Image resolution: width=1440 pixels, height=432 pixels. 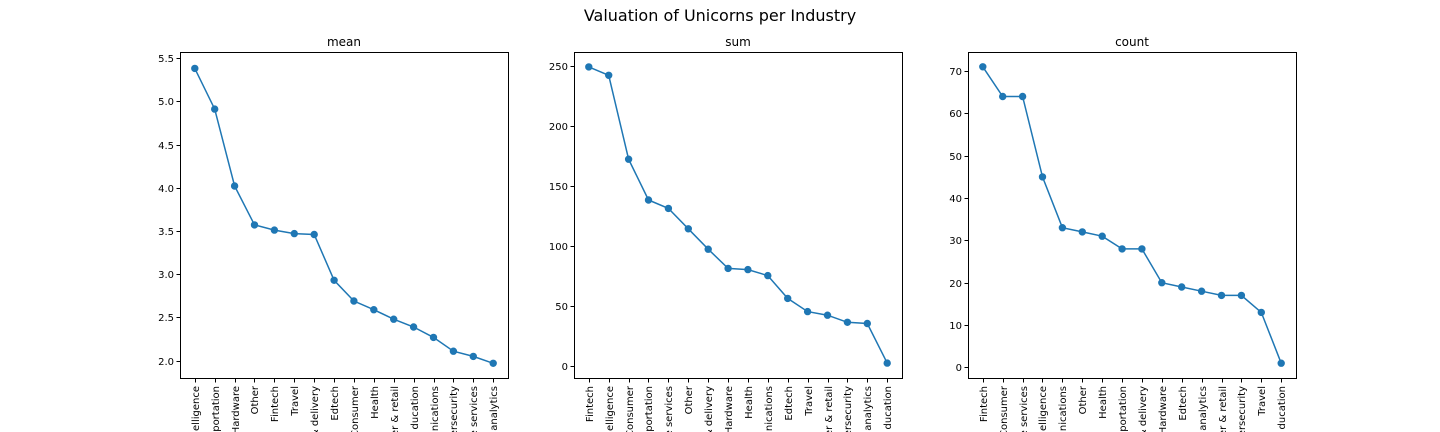 I want to click on y-tick-label: 20, so click(x=955, y=284).